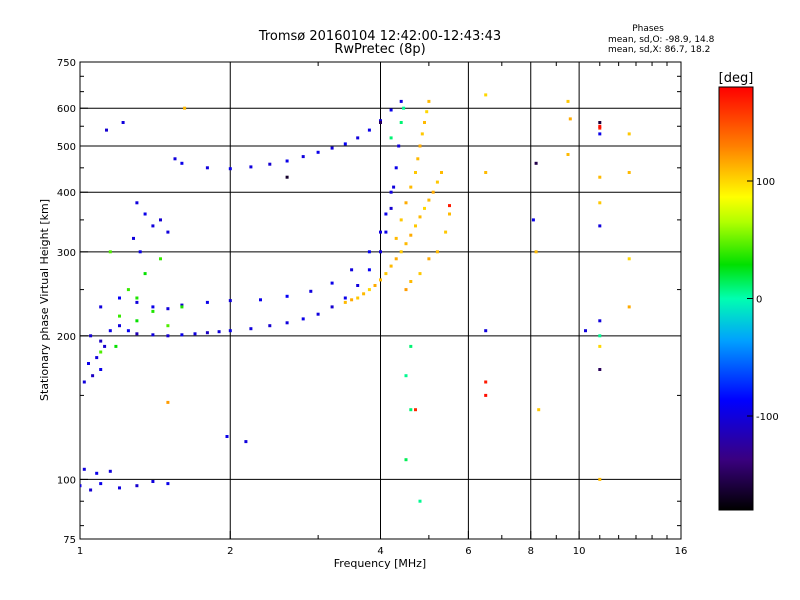  Describe the element at coordinates (681, 551) in the screenshot. I see `x-tick-label: 16` at that location.